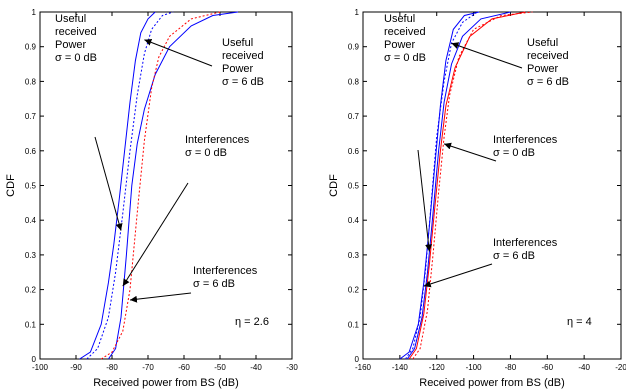 The image size is (626, 391). Describe the element at coordinates (579, 322) in the screenshot. I see `eta-label: η = 4` at that location.